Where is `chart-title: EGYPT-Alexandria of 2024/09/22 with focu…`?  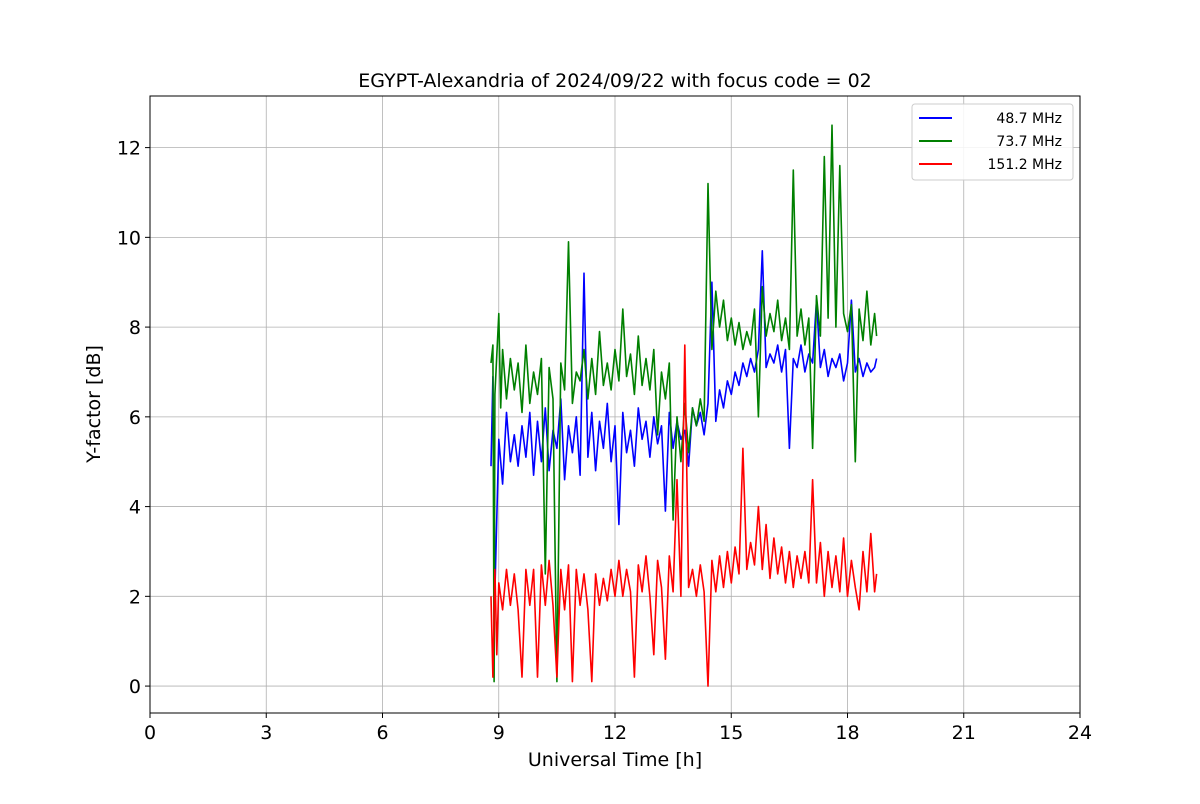 chart-title: EGYPT-Alexandria of 2024/09/22 with focu… is located at coordinates (615, 81).